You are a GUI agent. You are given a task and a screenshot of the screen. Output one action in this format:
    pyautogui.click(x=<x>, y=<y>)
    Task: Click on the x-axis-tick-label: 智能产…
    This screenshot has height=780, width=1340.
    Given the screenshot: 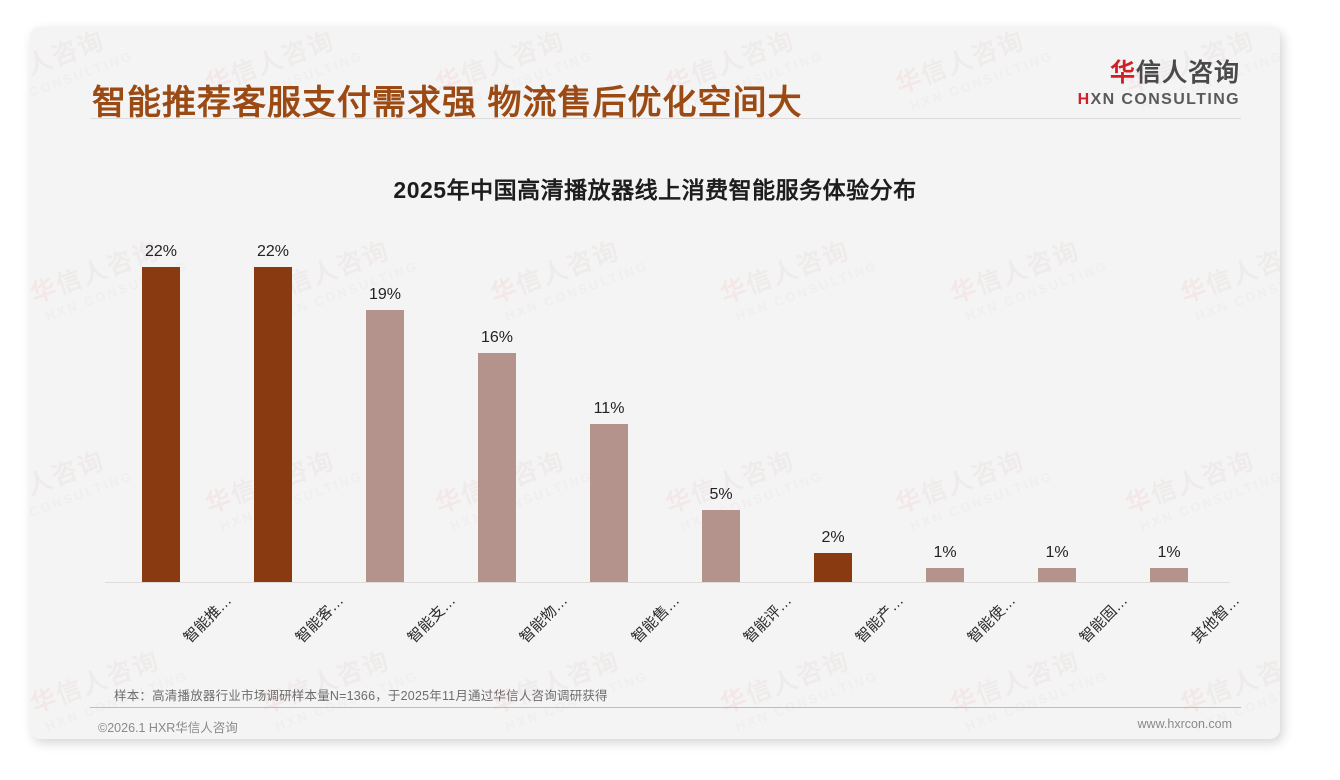 What is the action you would take?
    pyautogui.click(x=880, y=619)
    